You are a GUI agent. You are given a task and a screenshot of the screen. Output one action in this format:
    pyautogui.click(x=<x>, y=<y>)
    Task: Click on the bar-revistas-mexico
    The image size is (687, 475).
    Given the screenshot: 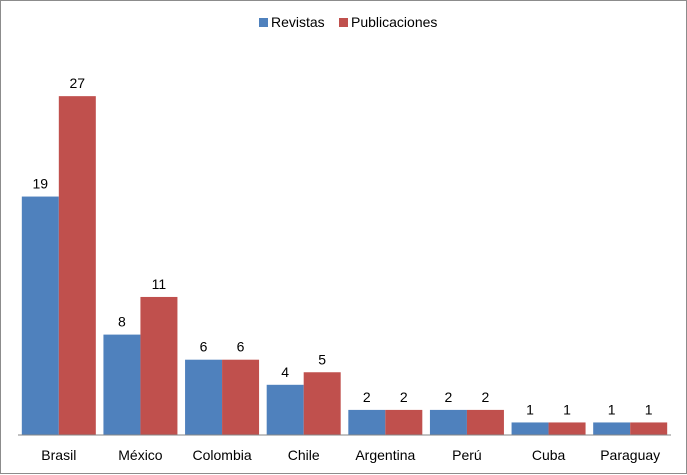 What is the action you would take?
    pyautogui.click(x=122, y=384)
    